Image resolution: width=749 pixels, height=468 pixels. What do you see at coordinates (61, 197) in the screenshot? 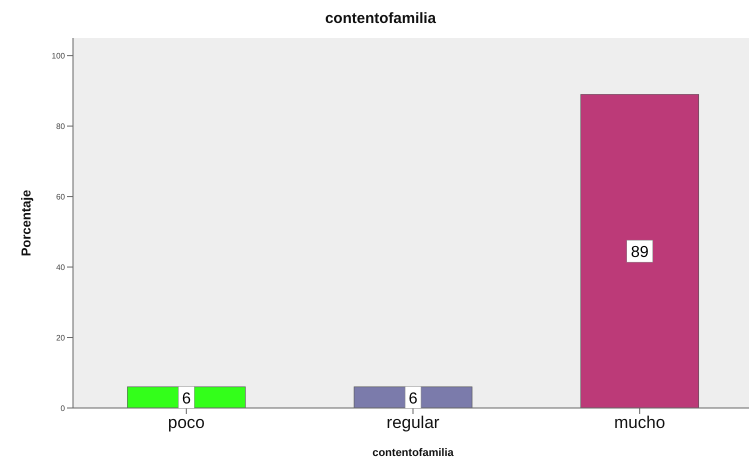
I see `y-tick-label: 60` at bounding box center [61, 197].